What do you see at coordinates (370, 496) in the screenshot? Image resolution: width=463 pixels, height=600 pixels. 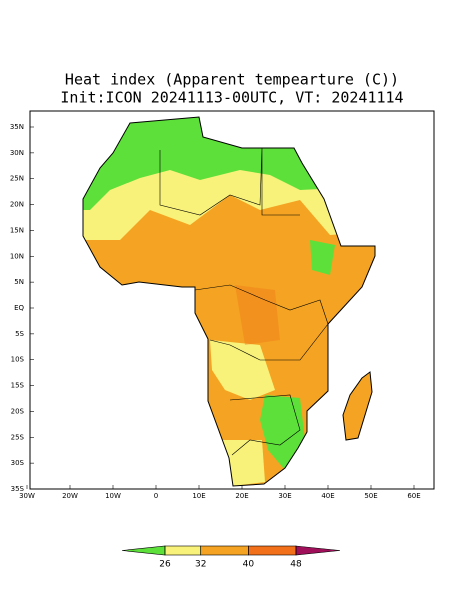 I see `lon-label: 50E` at bounding box center [370, 496].